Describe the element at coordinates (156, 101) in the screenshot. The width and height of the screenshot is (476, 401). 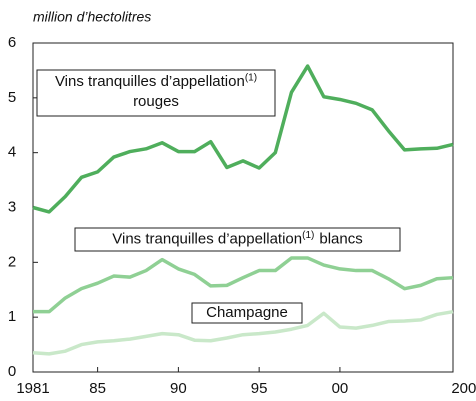
I see `series-label: rouges` at that location.